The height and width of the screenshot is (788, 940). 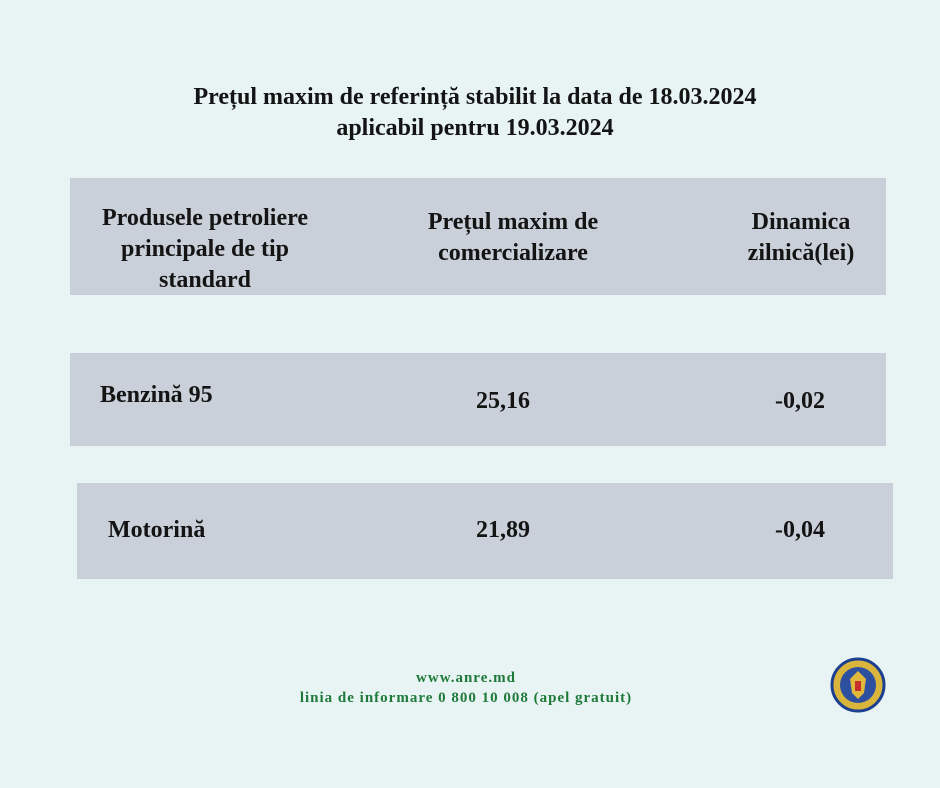 What do you see at coordinates (156, 395) in the screenshot?
I see `product-cell: Benzină 95` at bounding box center [156, 395].